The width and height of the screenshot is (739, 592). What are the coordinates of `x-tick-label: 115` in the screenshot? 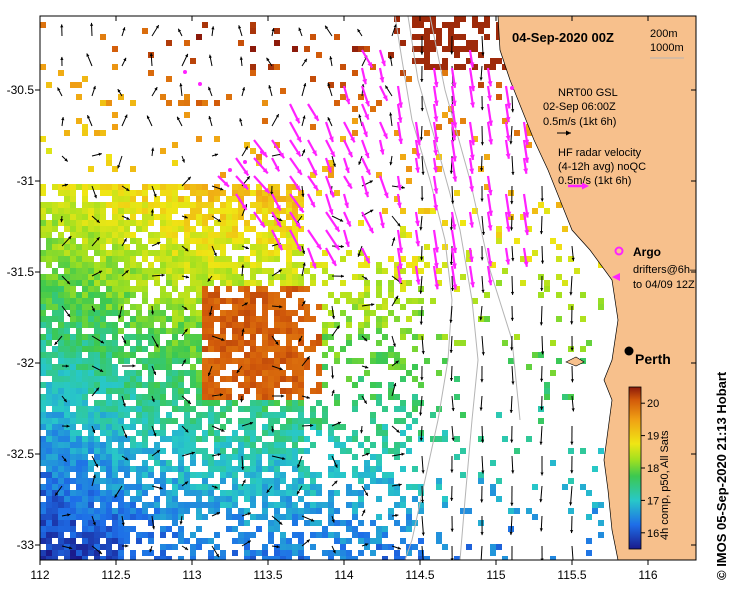 It's located at (495, 575).